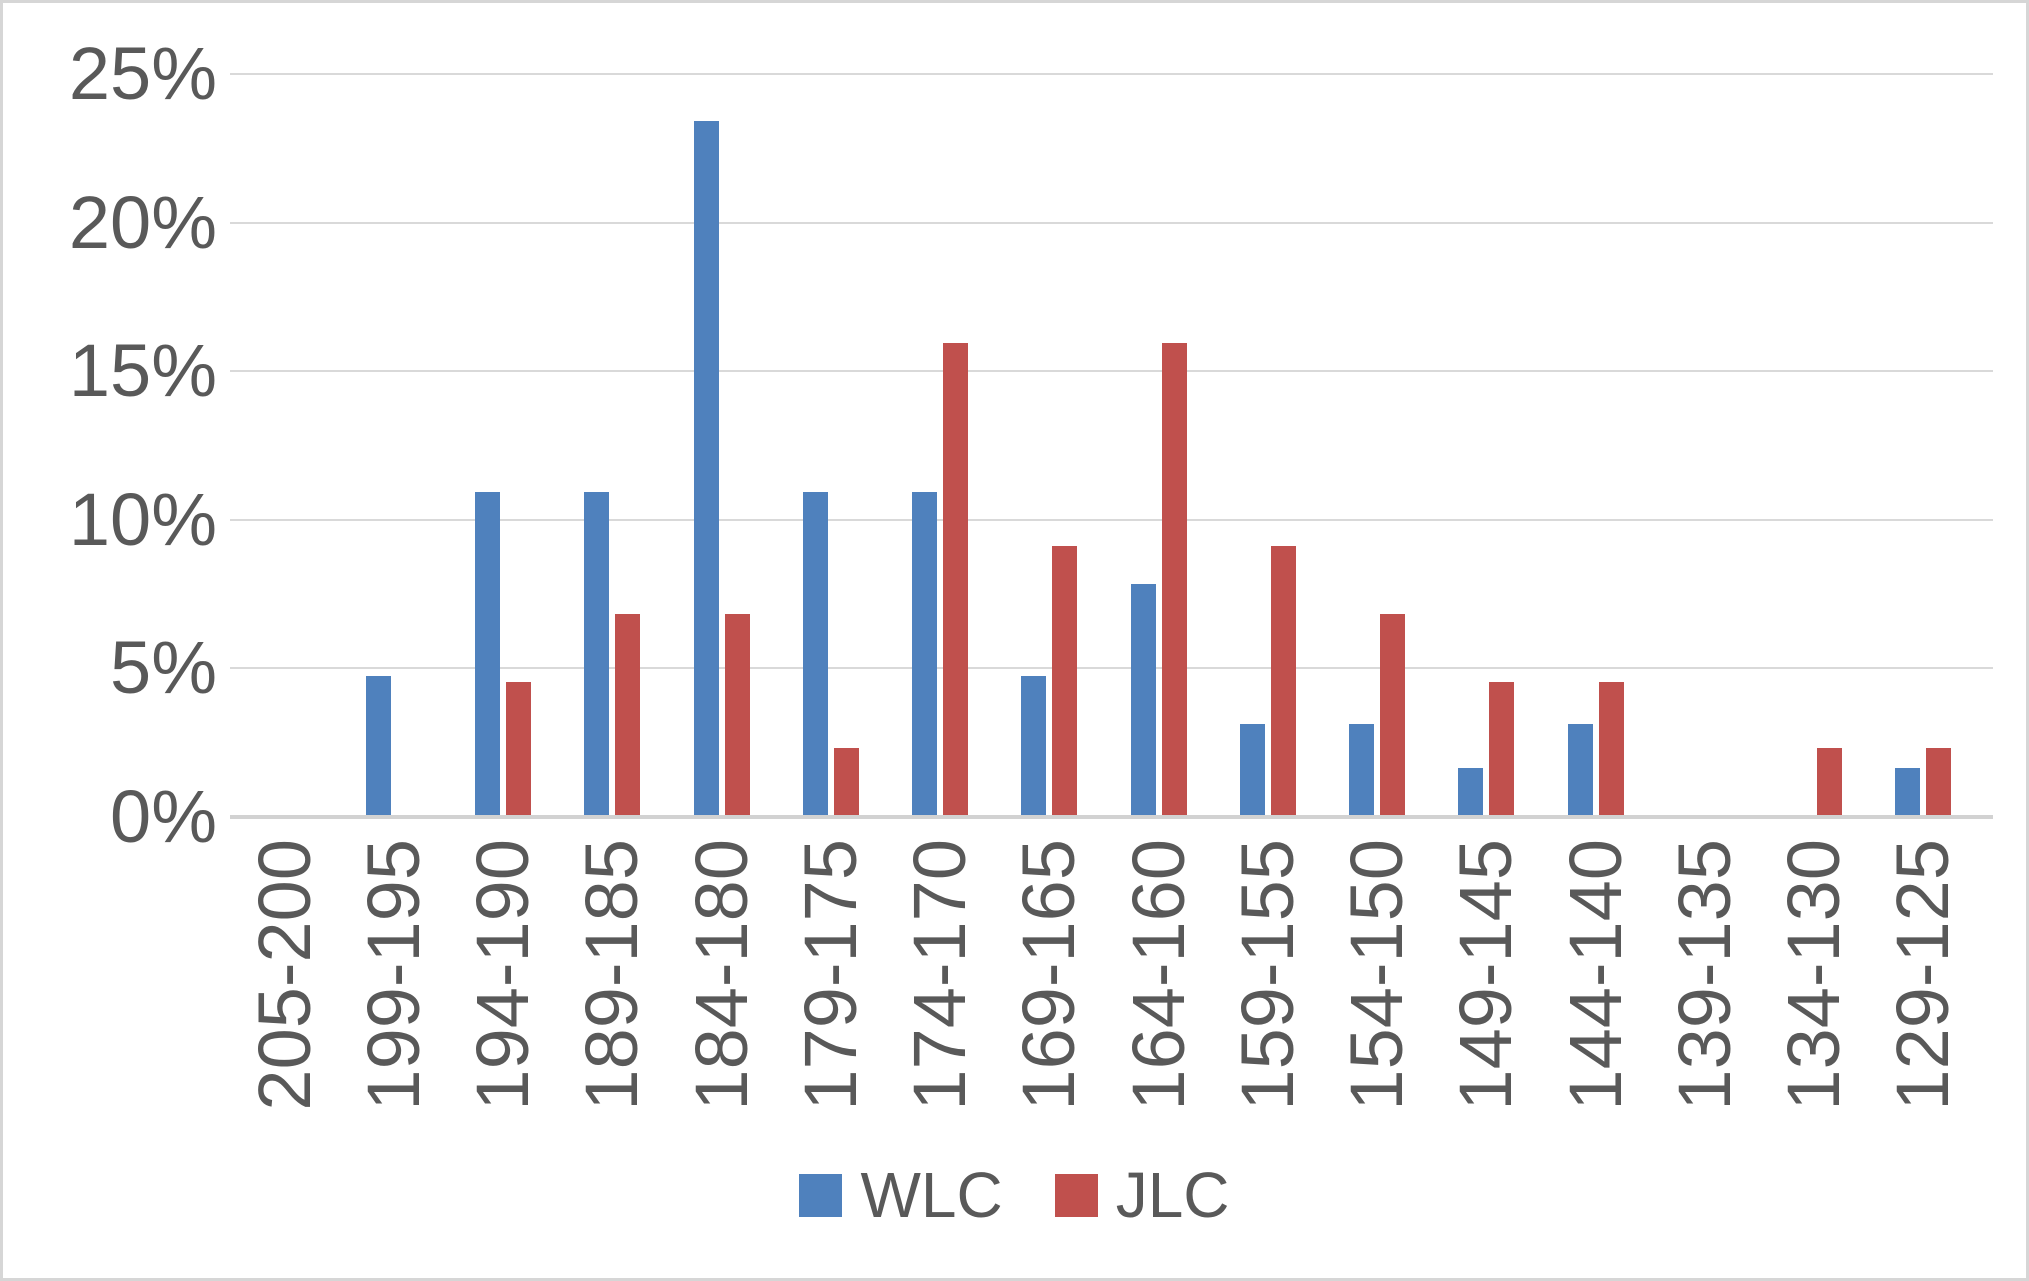 This screenshot has width=2029, height=1281. Describe the element at coordinates (721, 975) in the screenshot. I see `x-axis-category-label-text: 184-180` at that location.